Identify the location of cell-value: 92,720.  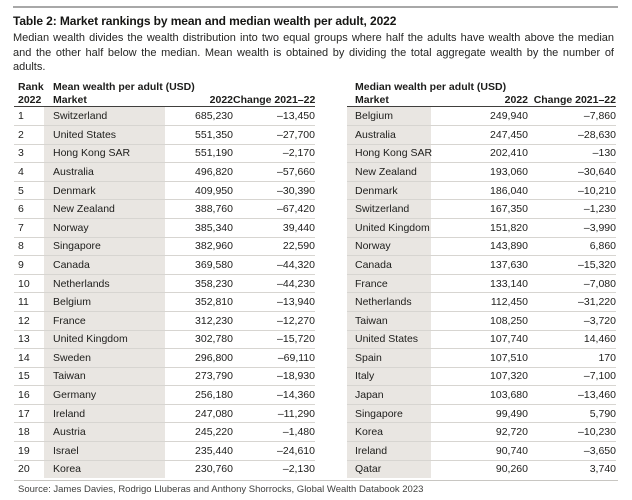
(511, 432).